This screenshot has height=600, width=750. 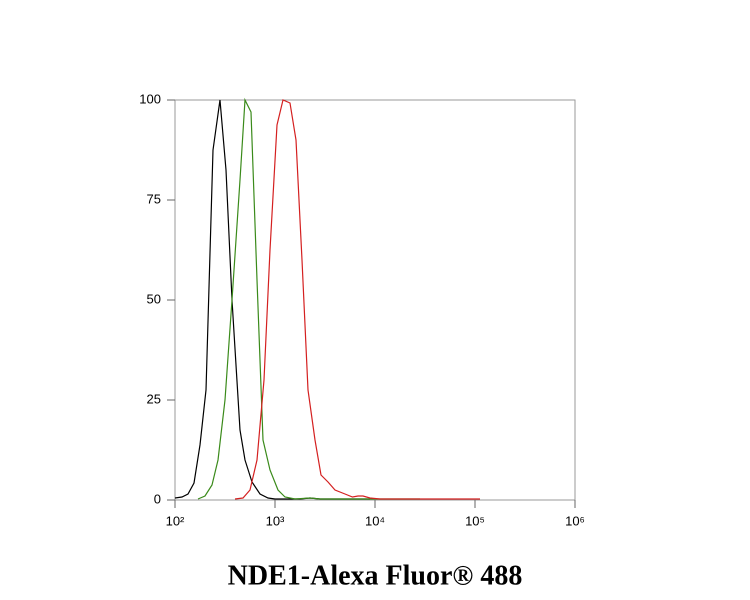 I want to click on x-tick-label: 10³, so click(x=275, y=520).